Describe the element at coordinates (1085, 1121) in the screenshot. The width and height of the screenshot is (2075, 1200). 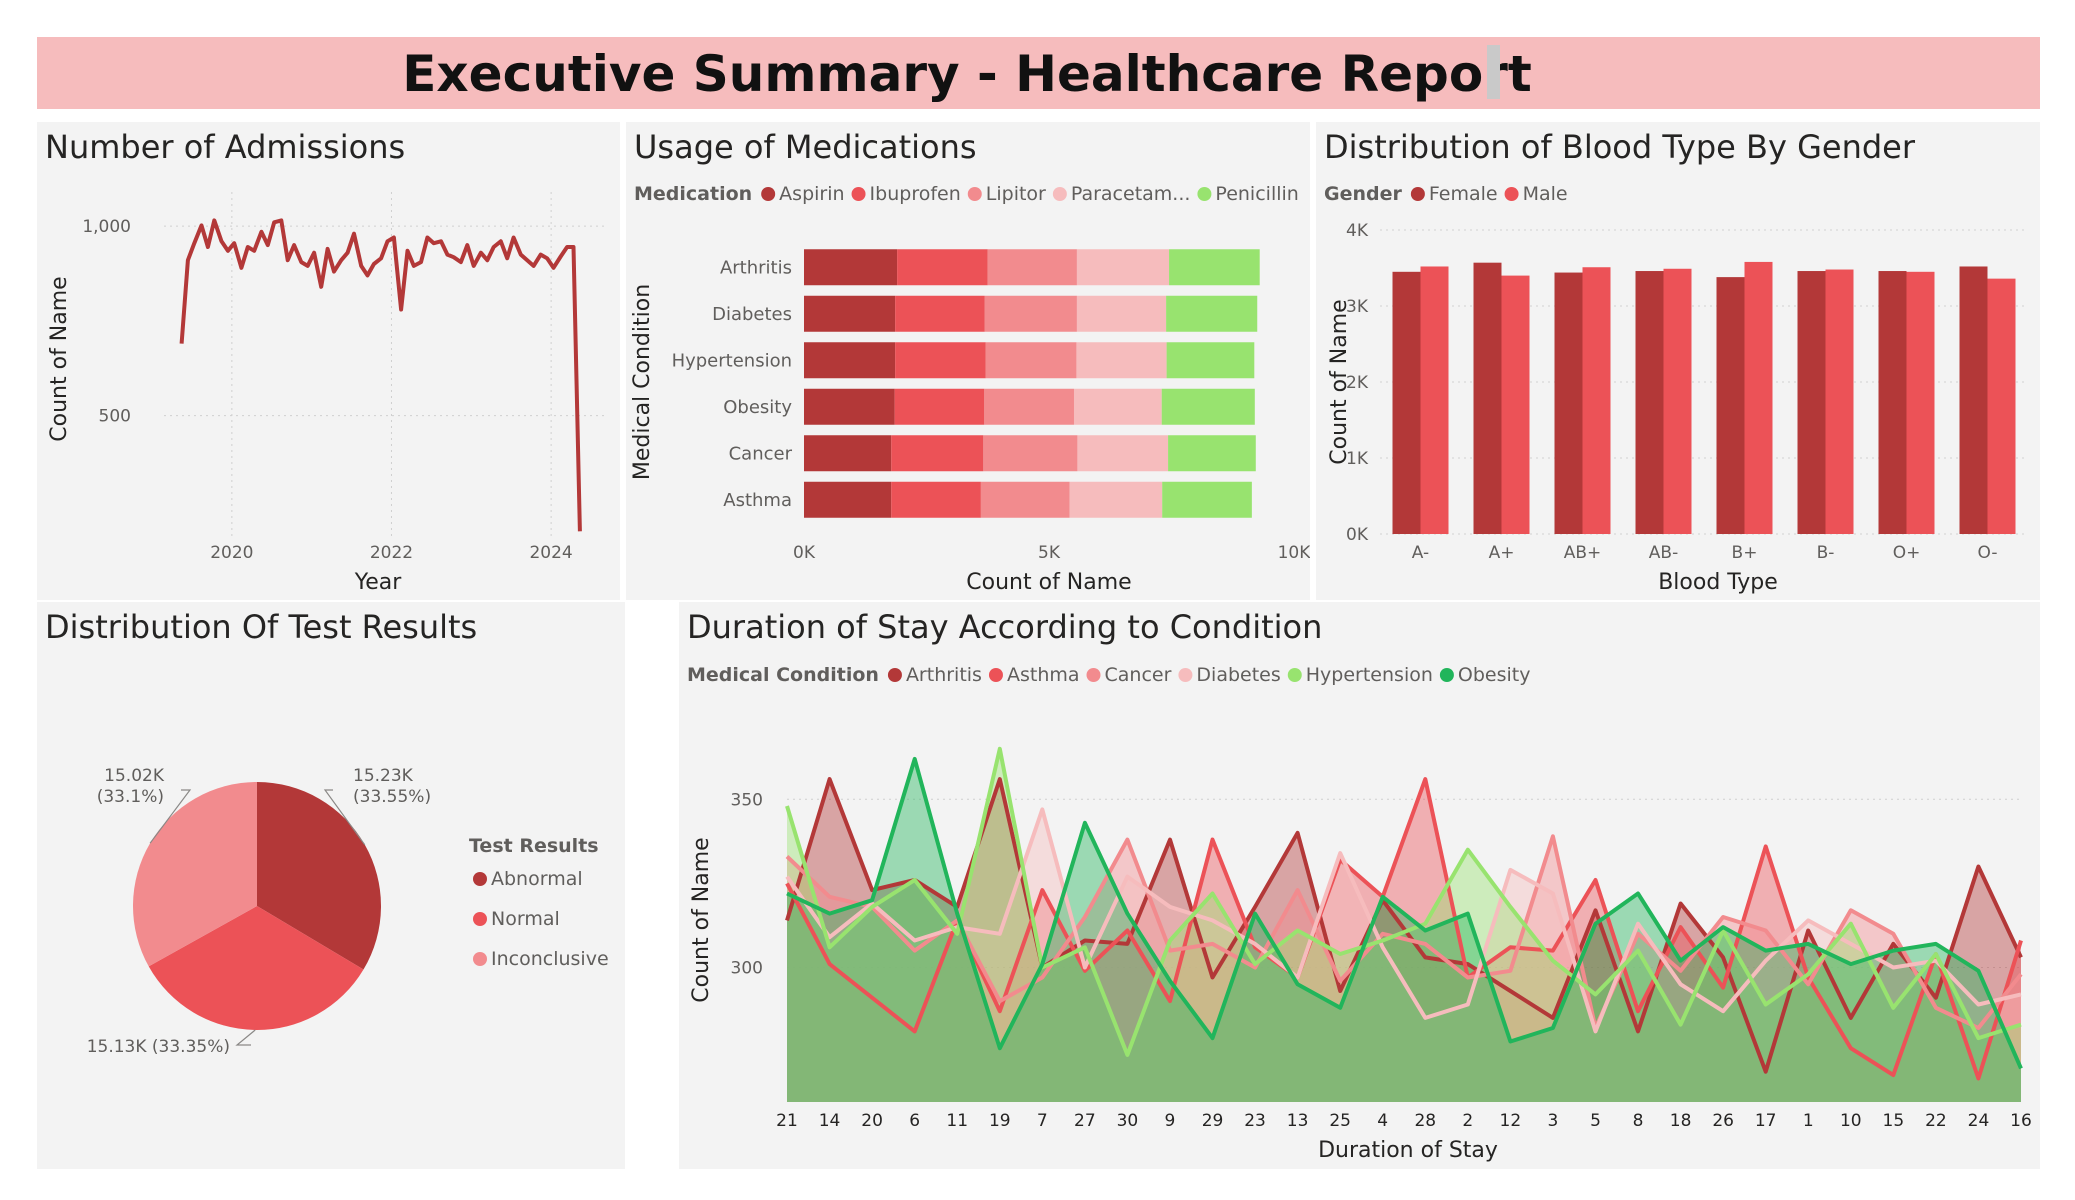
I see `duration-x-tick-label: 27` at that location.